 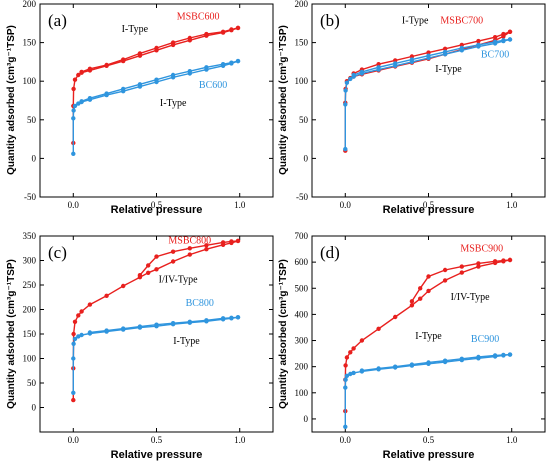 What do you see at coordinates (429, 440) in the screenshot?
I see `x-tick-label: 0.5` at bounding box center [429, 440].